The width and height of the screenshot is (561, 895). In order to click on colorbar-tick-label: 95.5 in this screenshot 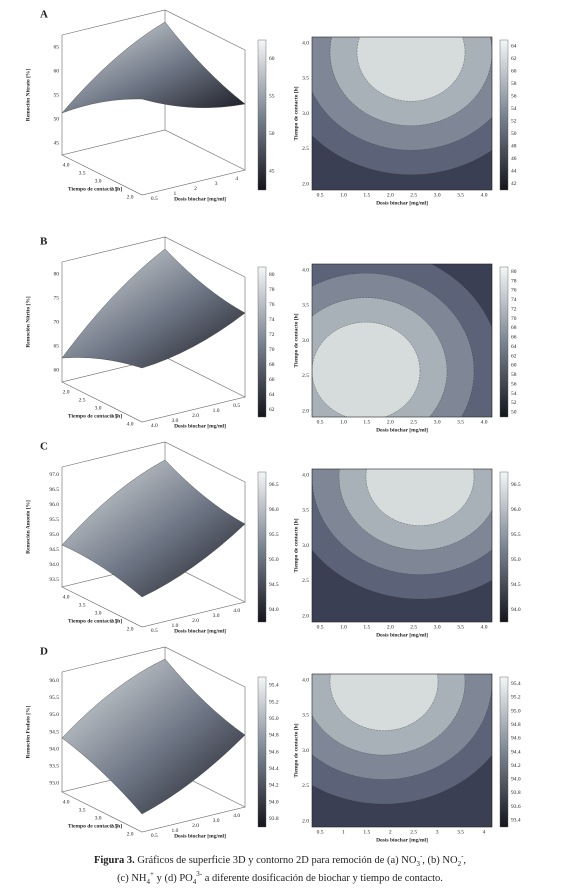, I will do `click(274, 535)`.